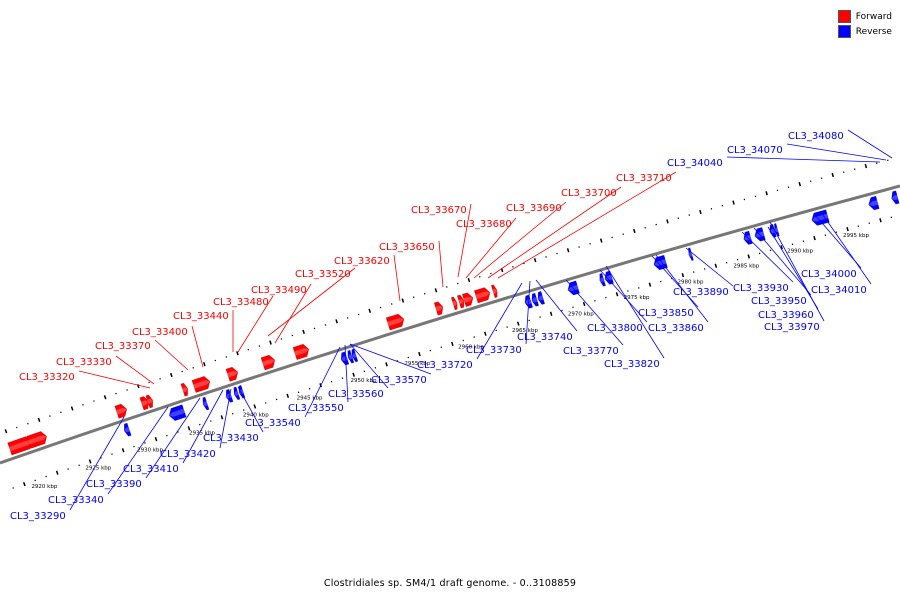 This screenshot has width=900, height=600. Describe the element at coordinates (356, 394) in the screenshot. I see `reverse-gene-label: CL3_33560` at that location.